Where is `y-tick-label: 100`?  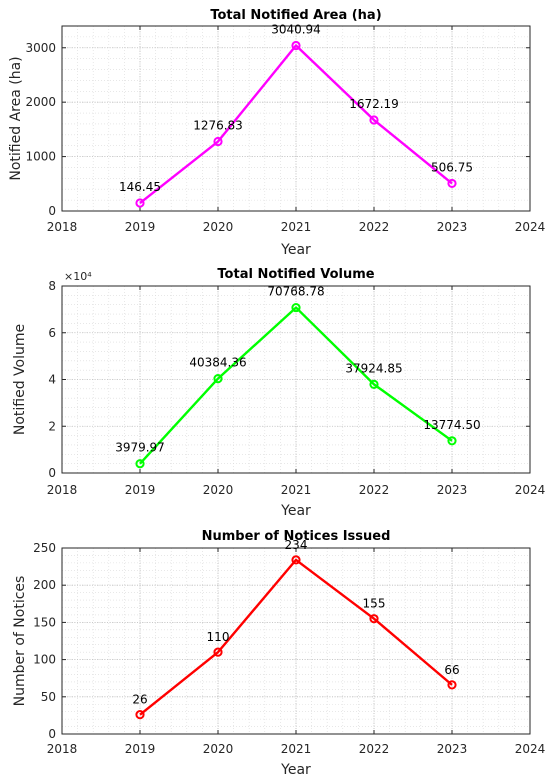 y-tick-label: 100 is located at coordinates (44, 660).